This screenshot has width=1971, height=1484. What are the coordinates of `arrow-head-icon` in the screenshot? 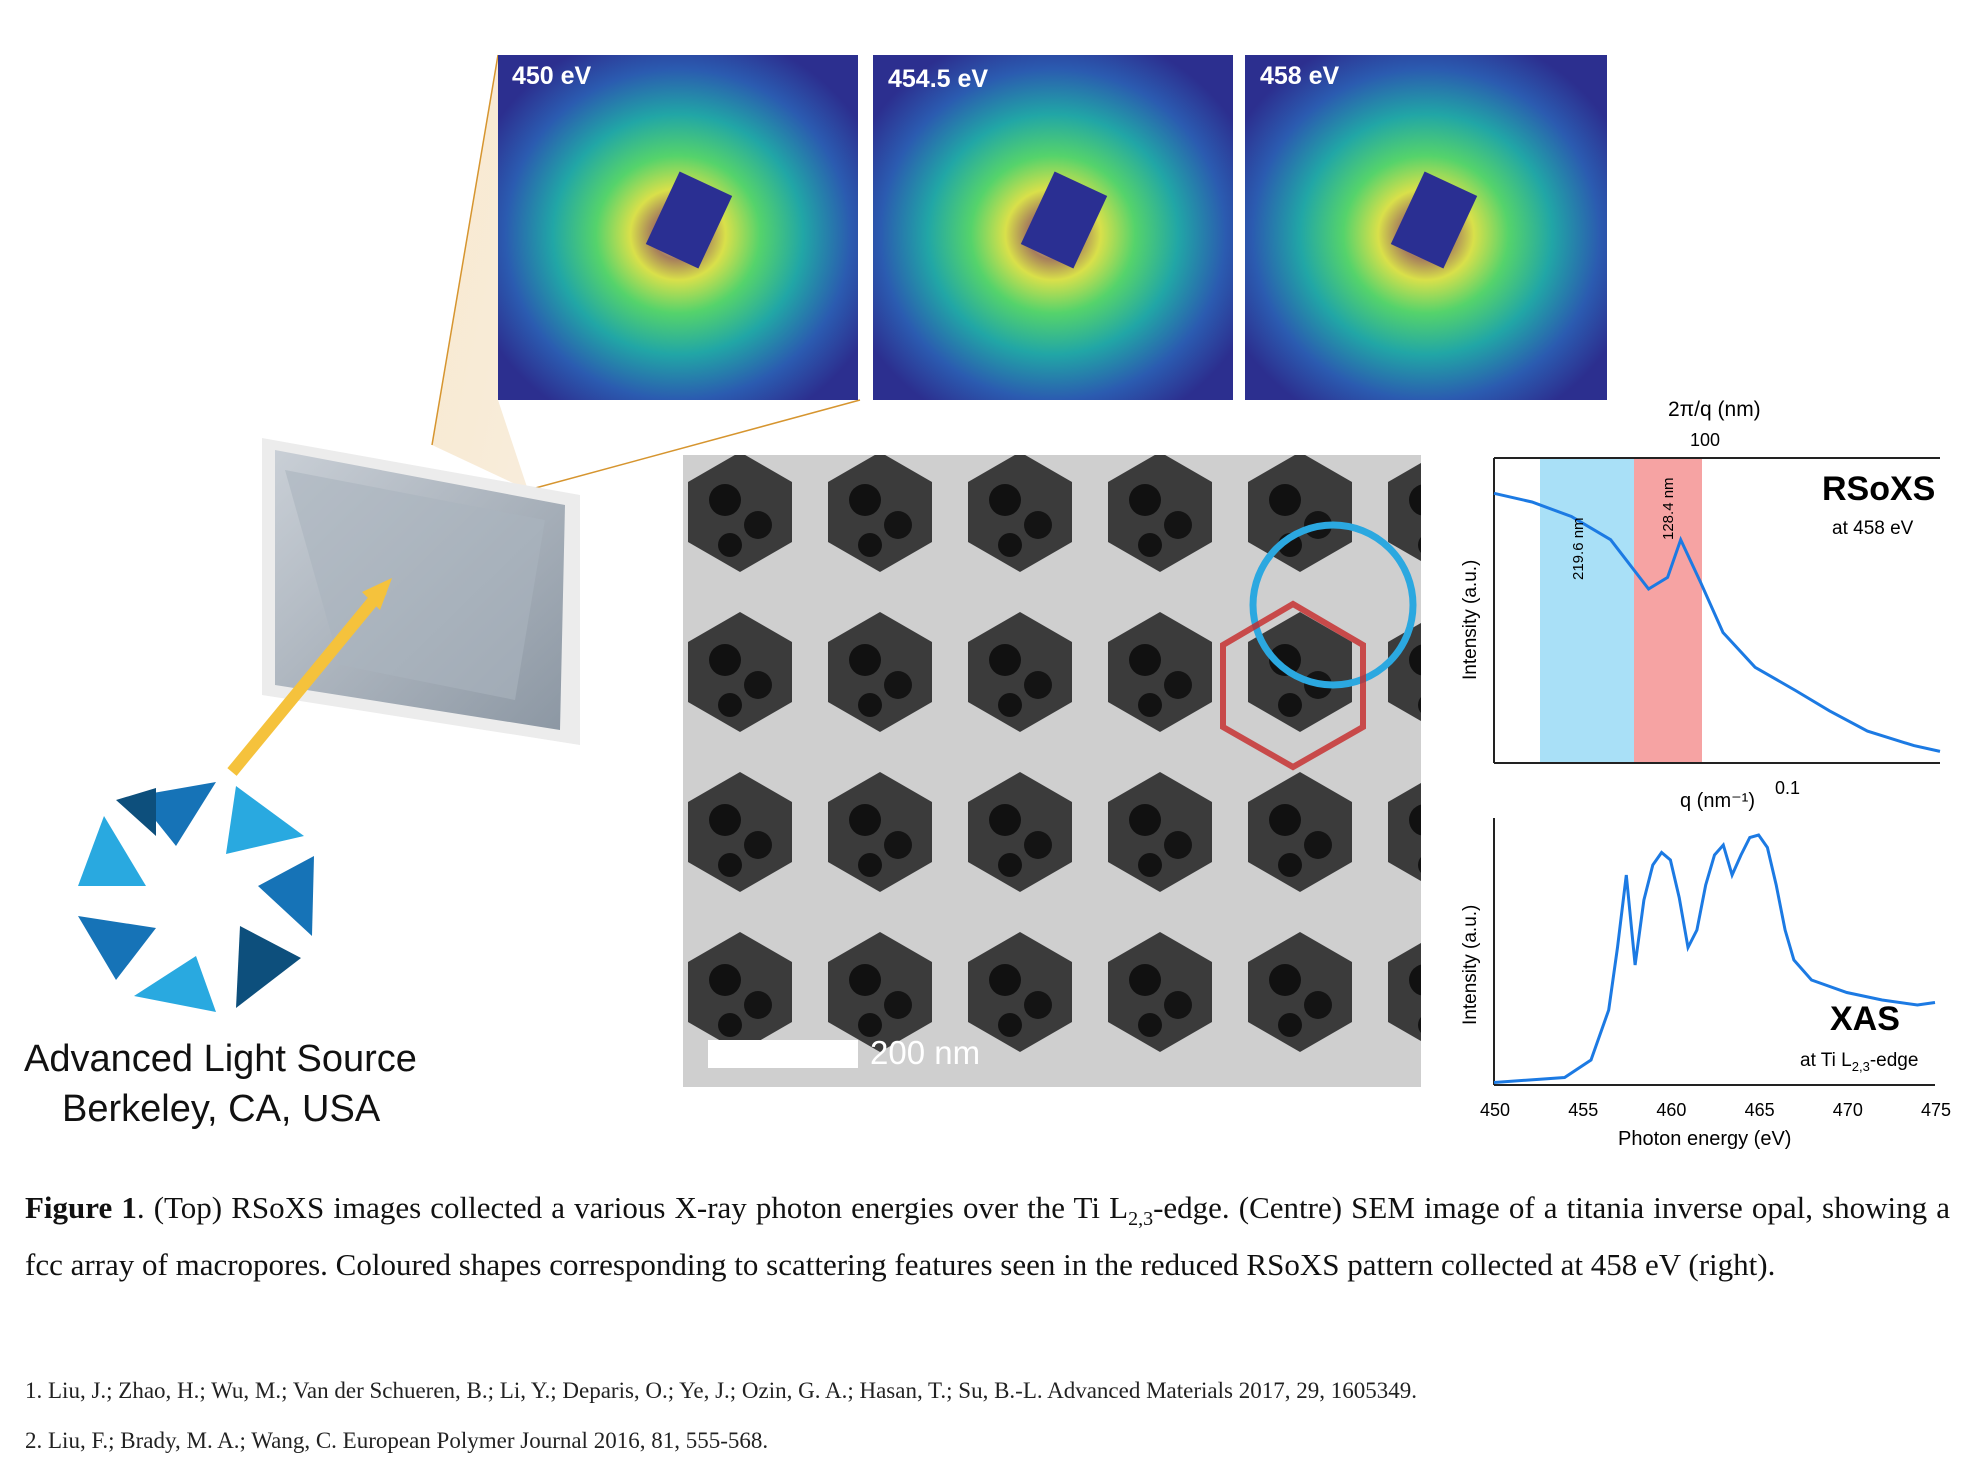 It's located at (377, 594).